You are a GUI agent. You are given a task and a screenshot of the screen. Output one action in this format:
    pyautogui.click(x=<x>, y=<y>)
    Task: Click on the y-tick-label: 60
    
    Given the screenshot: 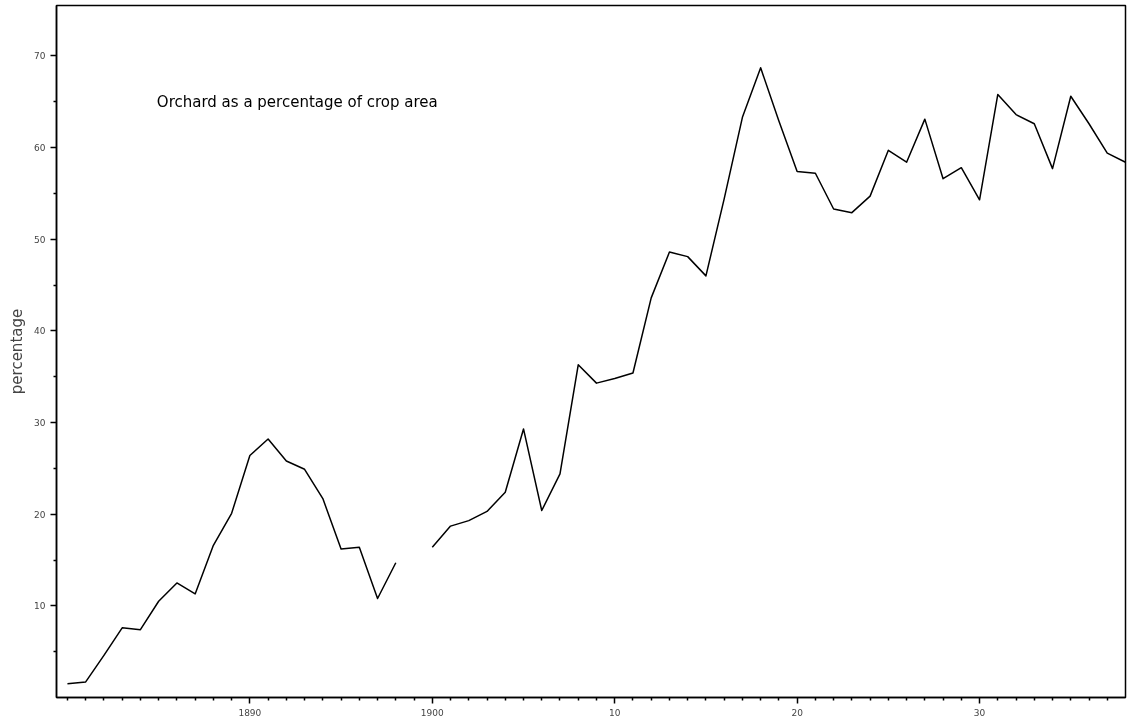 What is the action you would take?
    pyautogui.click(x=40, y=148)
    